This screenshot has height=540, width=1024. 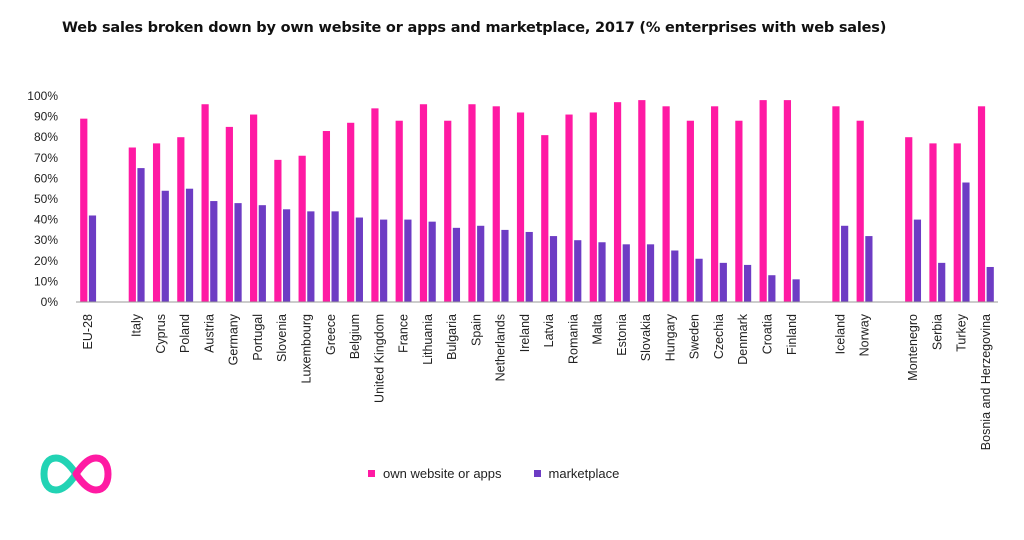 I want to click on infinity-logo-icon, so click(x=76, y=474).